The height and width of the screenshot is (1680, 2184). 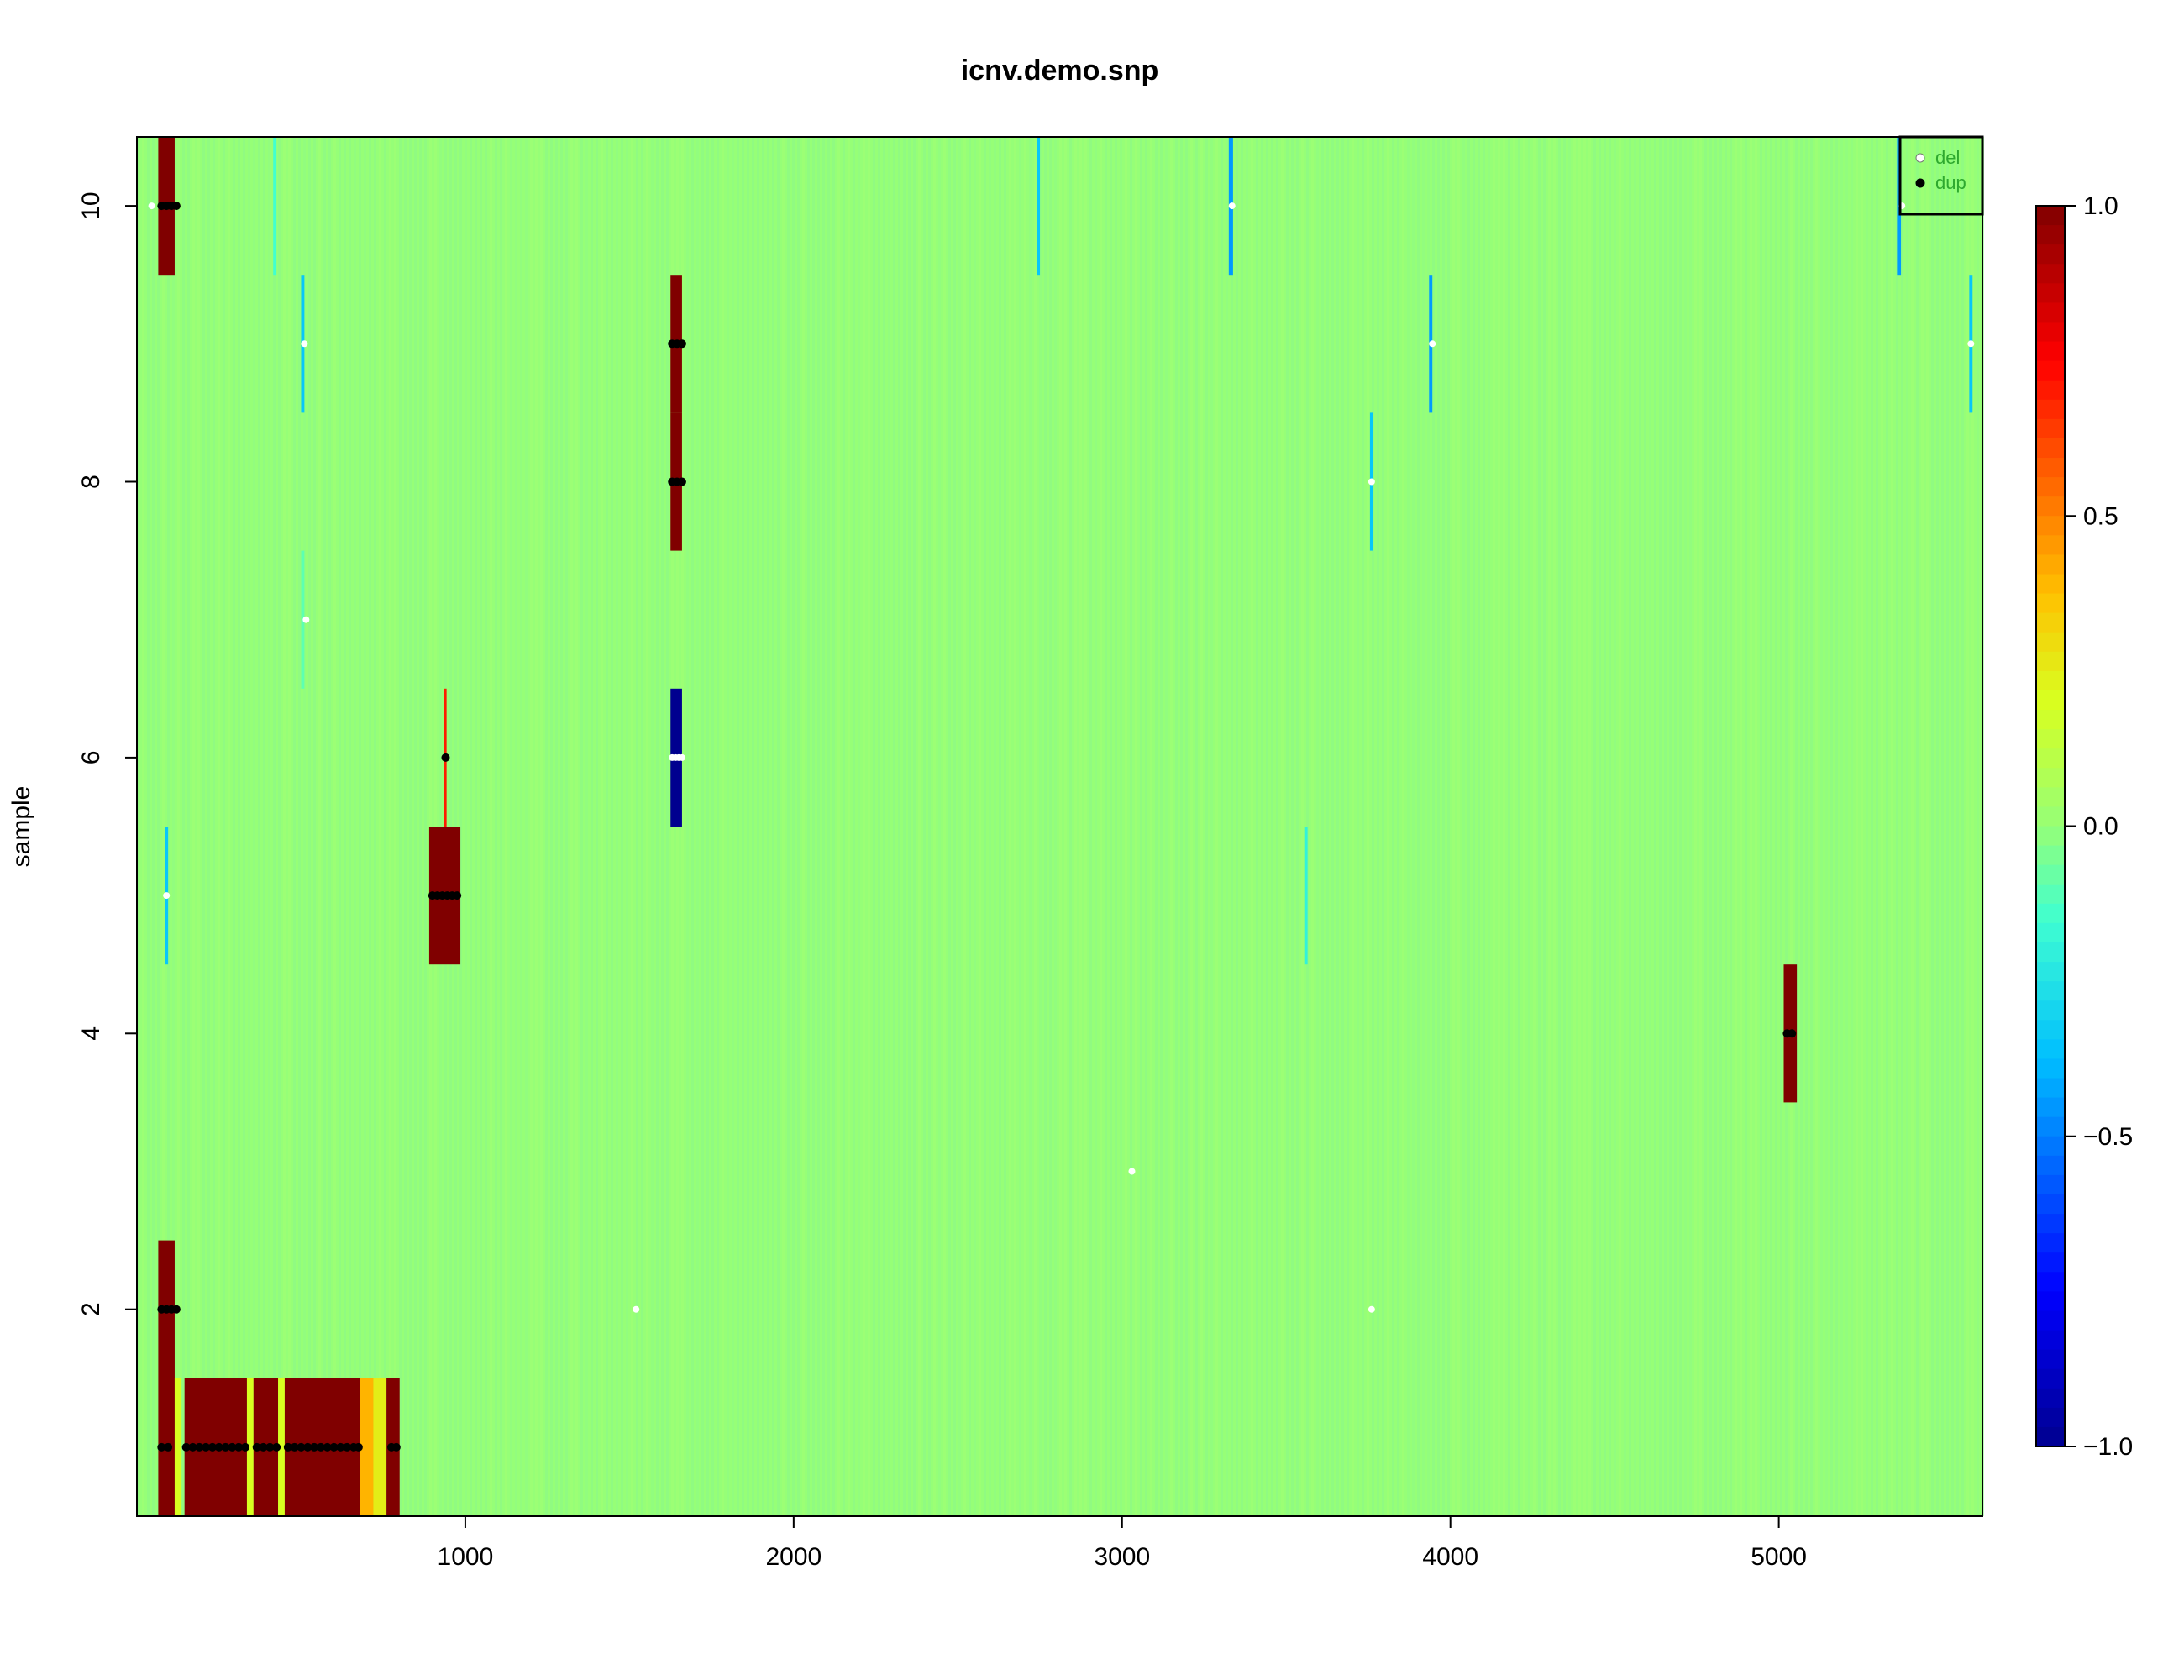 I want to click on colorbar-tick-label: 1.0, so click(x=2100, y=206).